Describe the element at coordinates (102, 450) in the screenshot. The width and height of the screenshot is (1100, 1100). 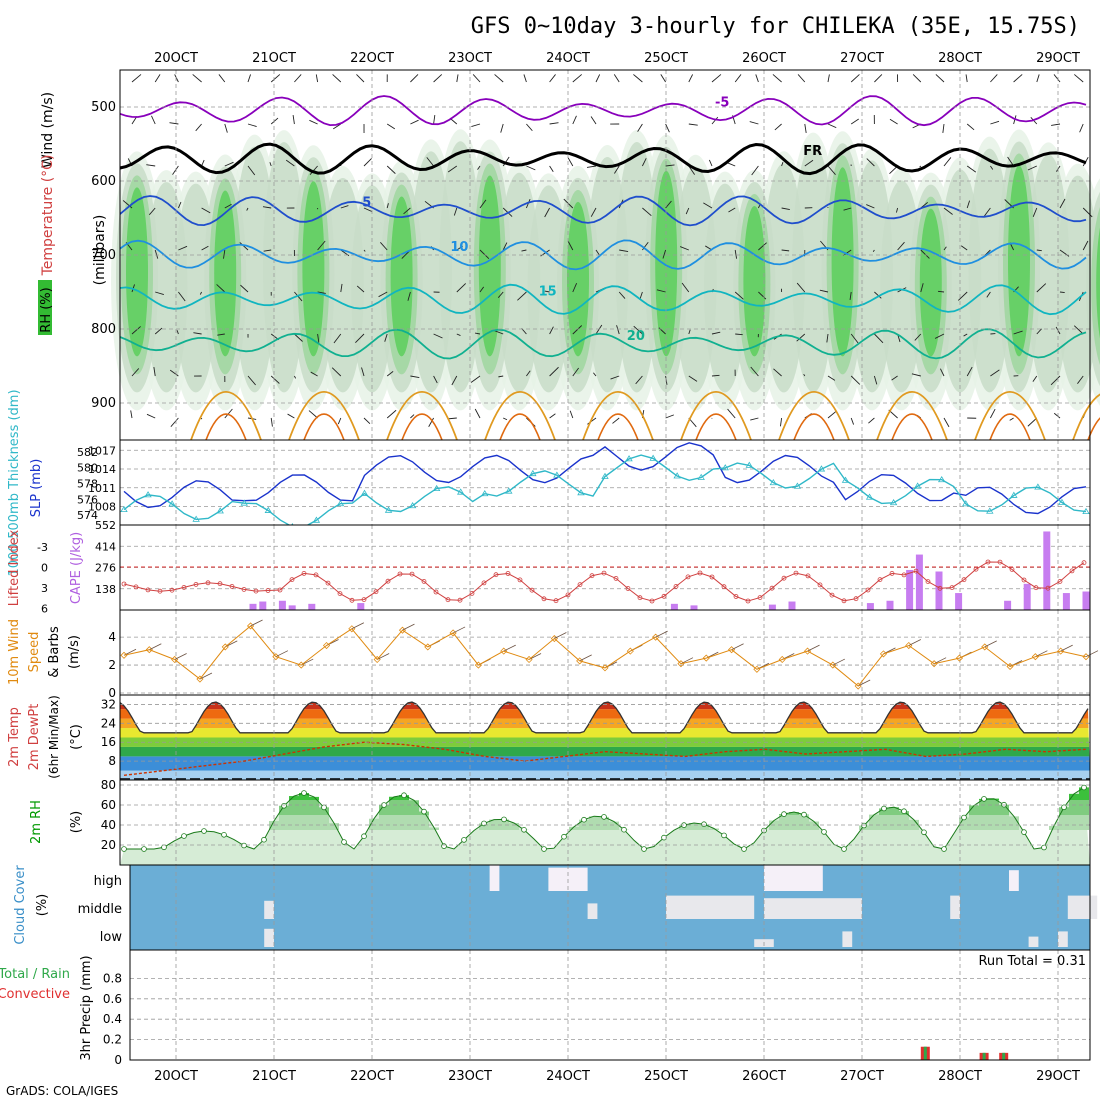
I see `slp-tick: 1017` at that location.